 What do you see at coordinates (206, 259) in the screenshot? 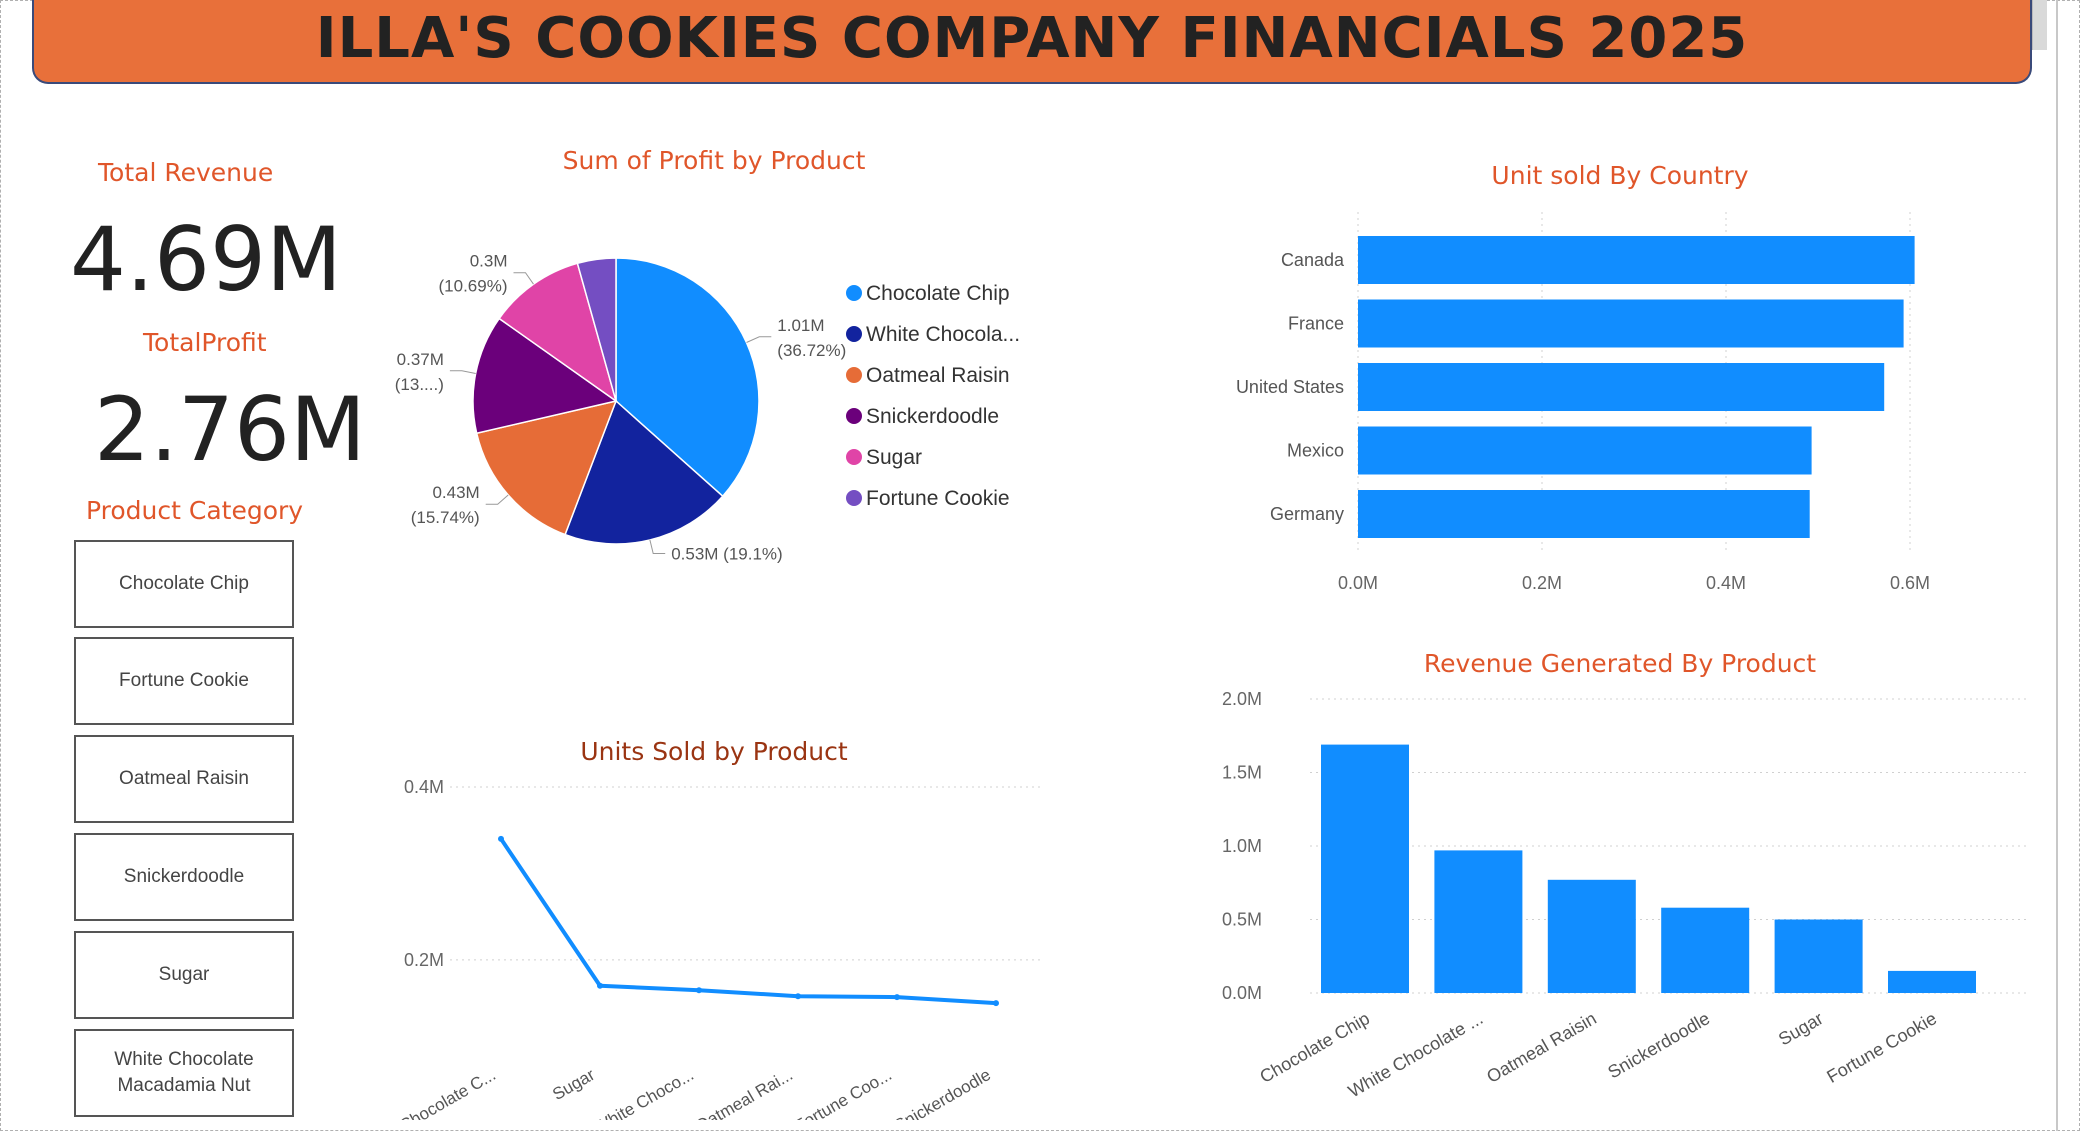
I see `total-revenue-value: 4.69M` at bounding box center [206, 259].